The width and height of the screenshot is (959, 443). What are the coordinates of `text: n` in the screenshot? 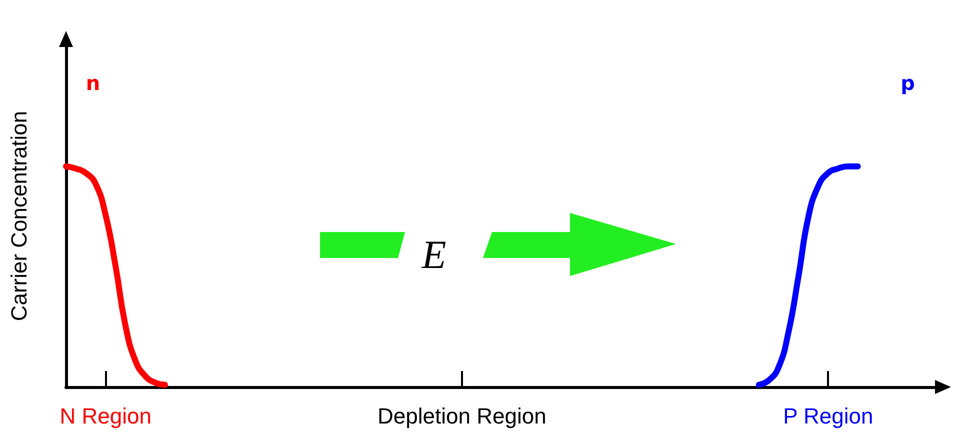 It's located at (93, 83).